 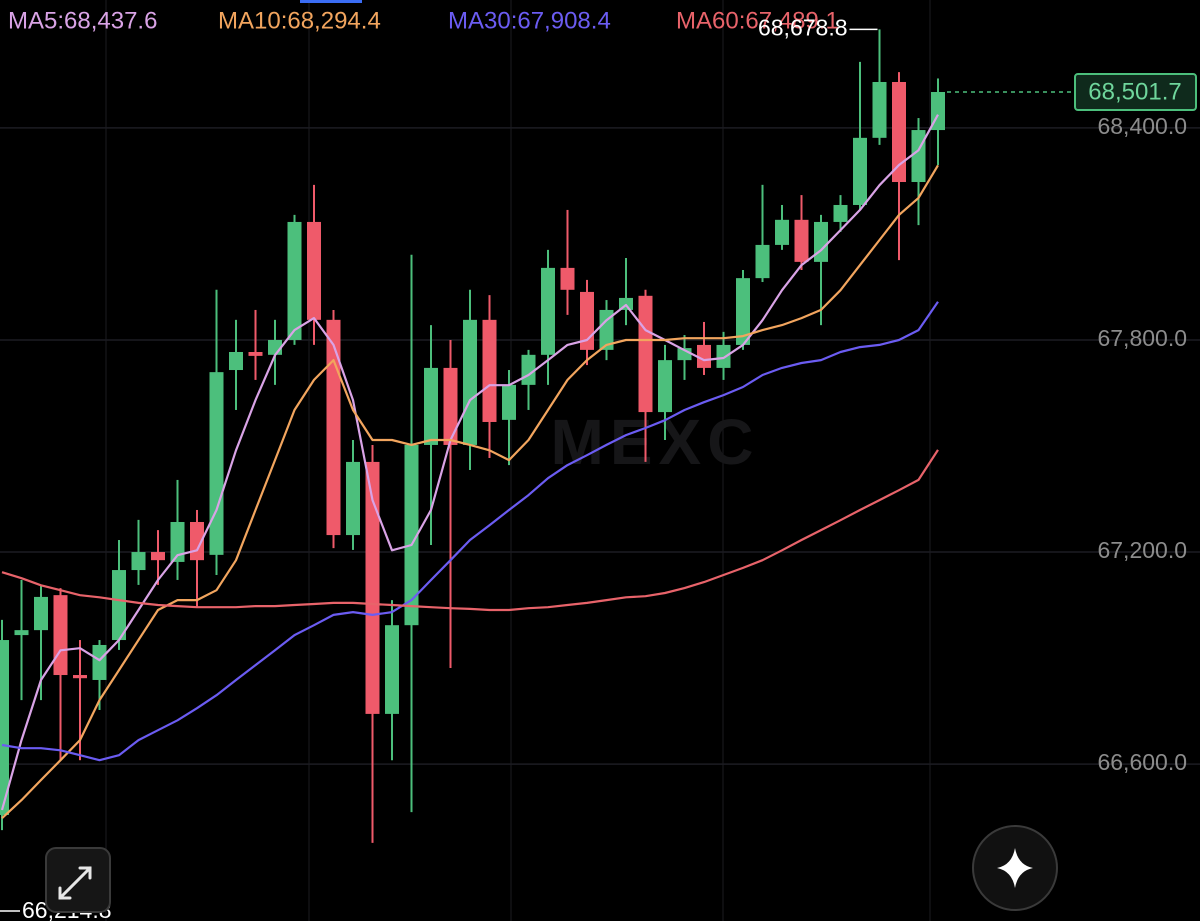 I want to click on price-tag-bg, so click(x=1135, y=91).